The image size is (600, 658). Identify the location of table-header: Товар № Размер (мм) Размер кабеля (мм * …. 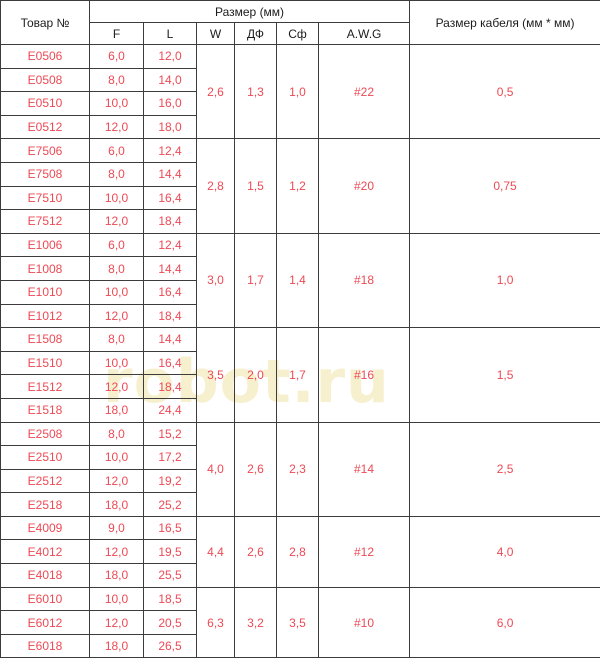
(300, 23).